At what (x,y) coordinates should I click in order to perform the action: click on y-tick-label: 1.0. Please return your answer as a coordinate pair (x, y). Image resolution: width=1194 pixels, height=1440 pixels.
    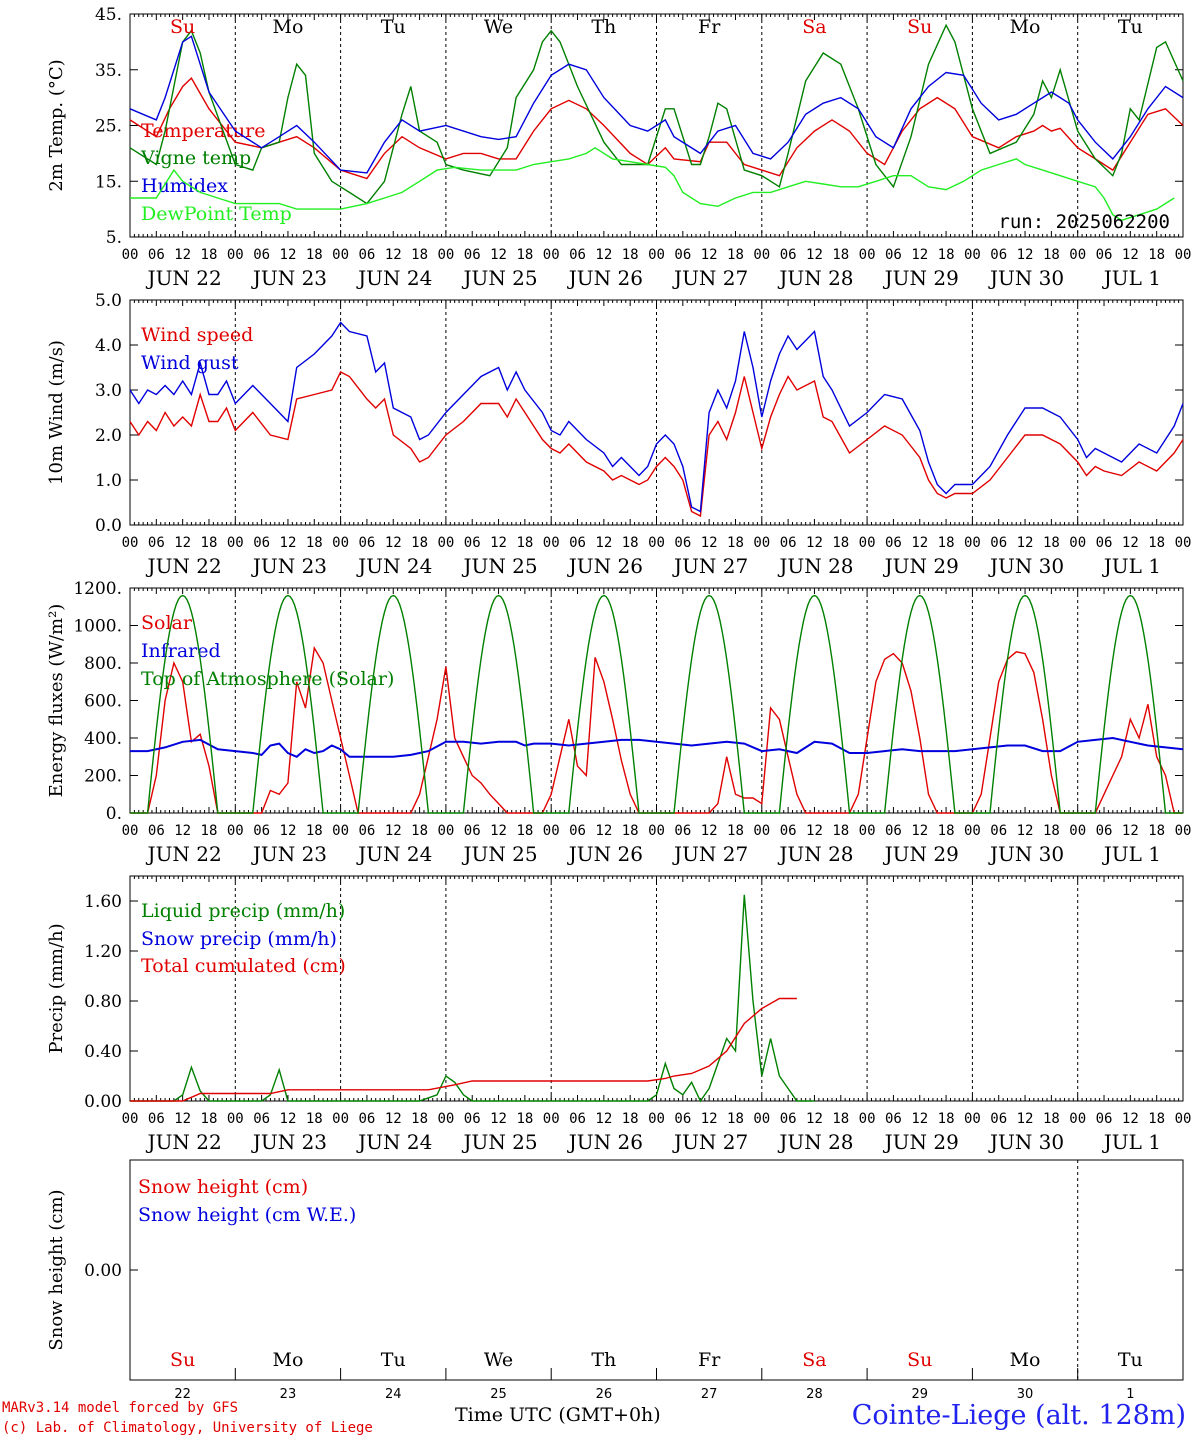
    Looking at the image, I should click on (108, 481).